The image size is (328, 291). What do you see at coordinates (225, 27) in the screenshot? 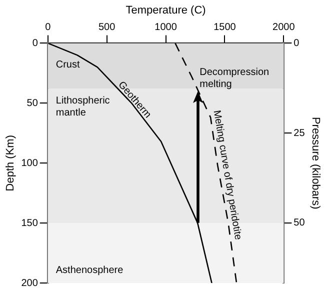
I see `x-tick-label: 1500` at bounding box center [225, 27].